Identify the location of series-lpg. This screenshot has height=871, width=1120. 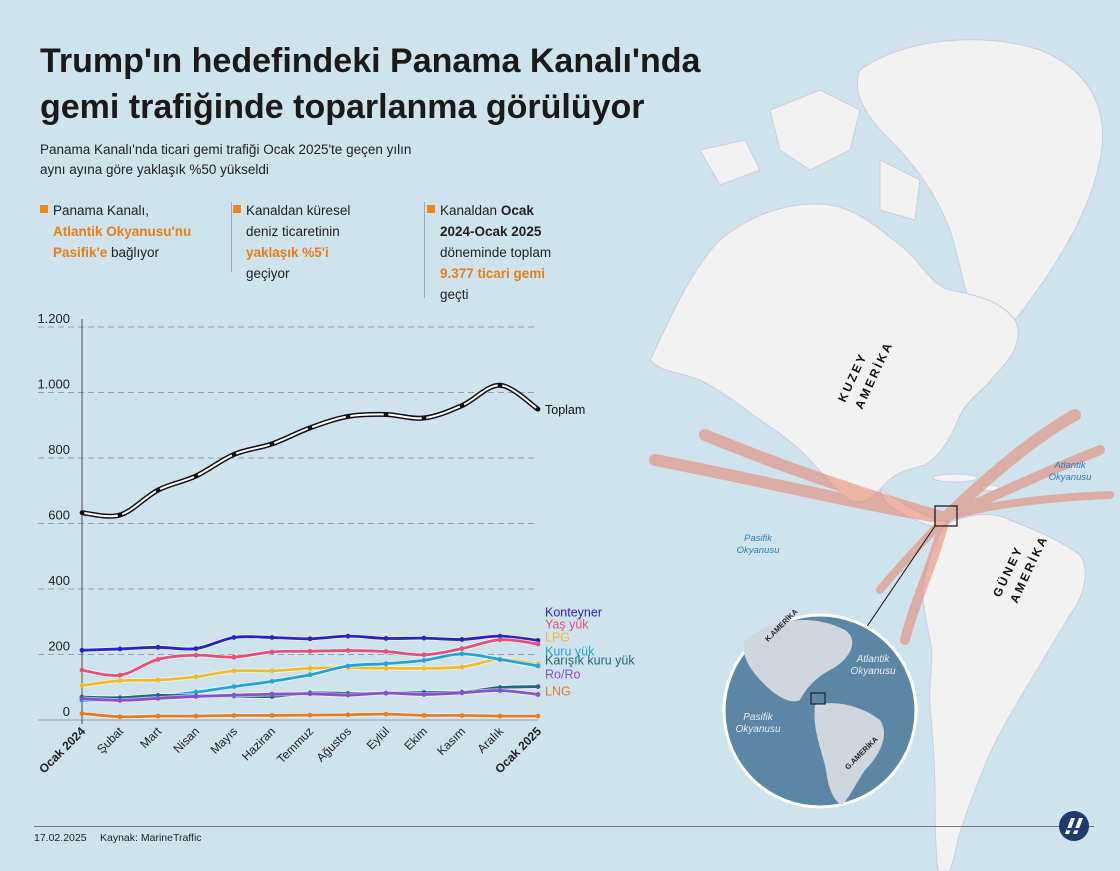
(310, 673).